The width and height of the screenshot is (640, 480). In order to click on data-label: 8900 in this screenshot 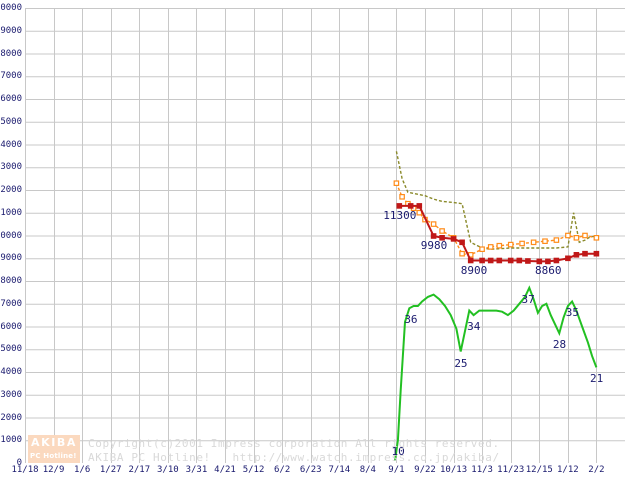, I will do `click(474, 270)`.